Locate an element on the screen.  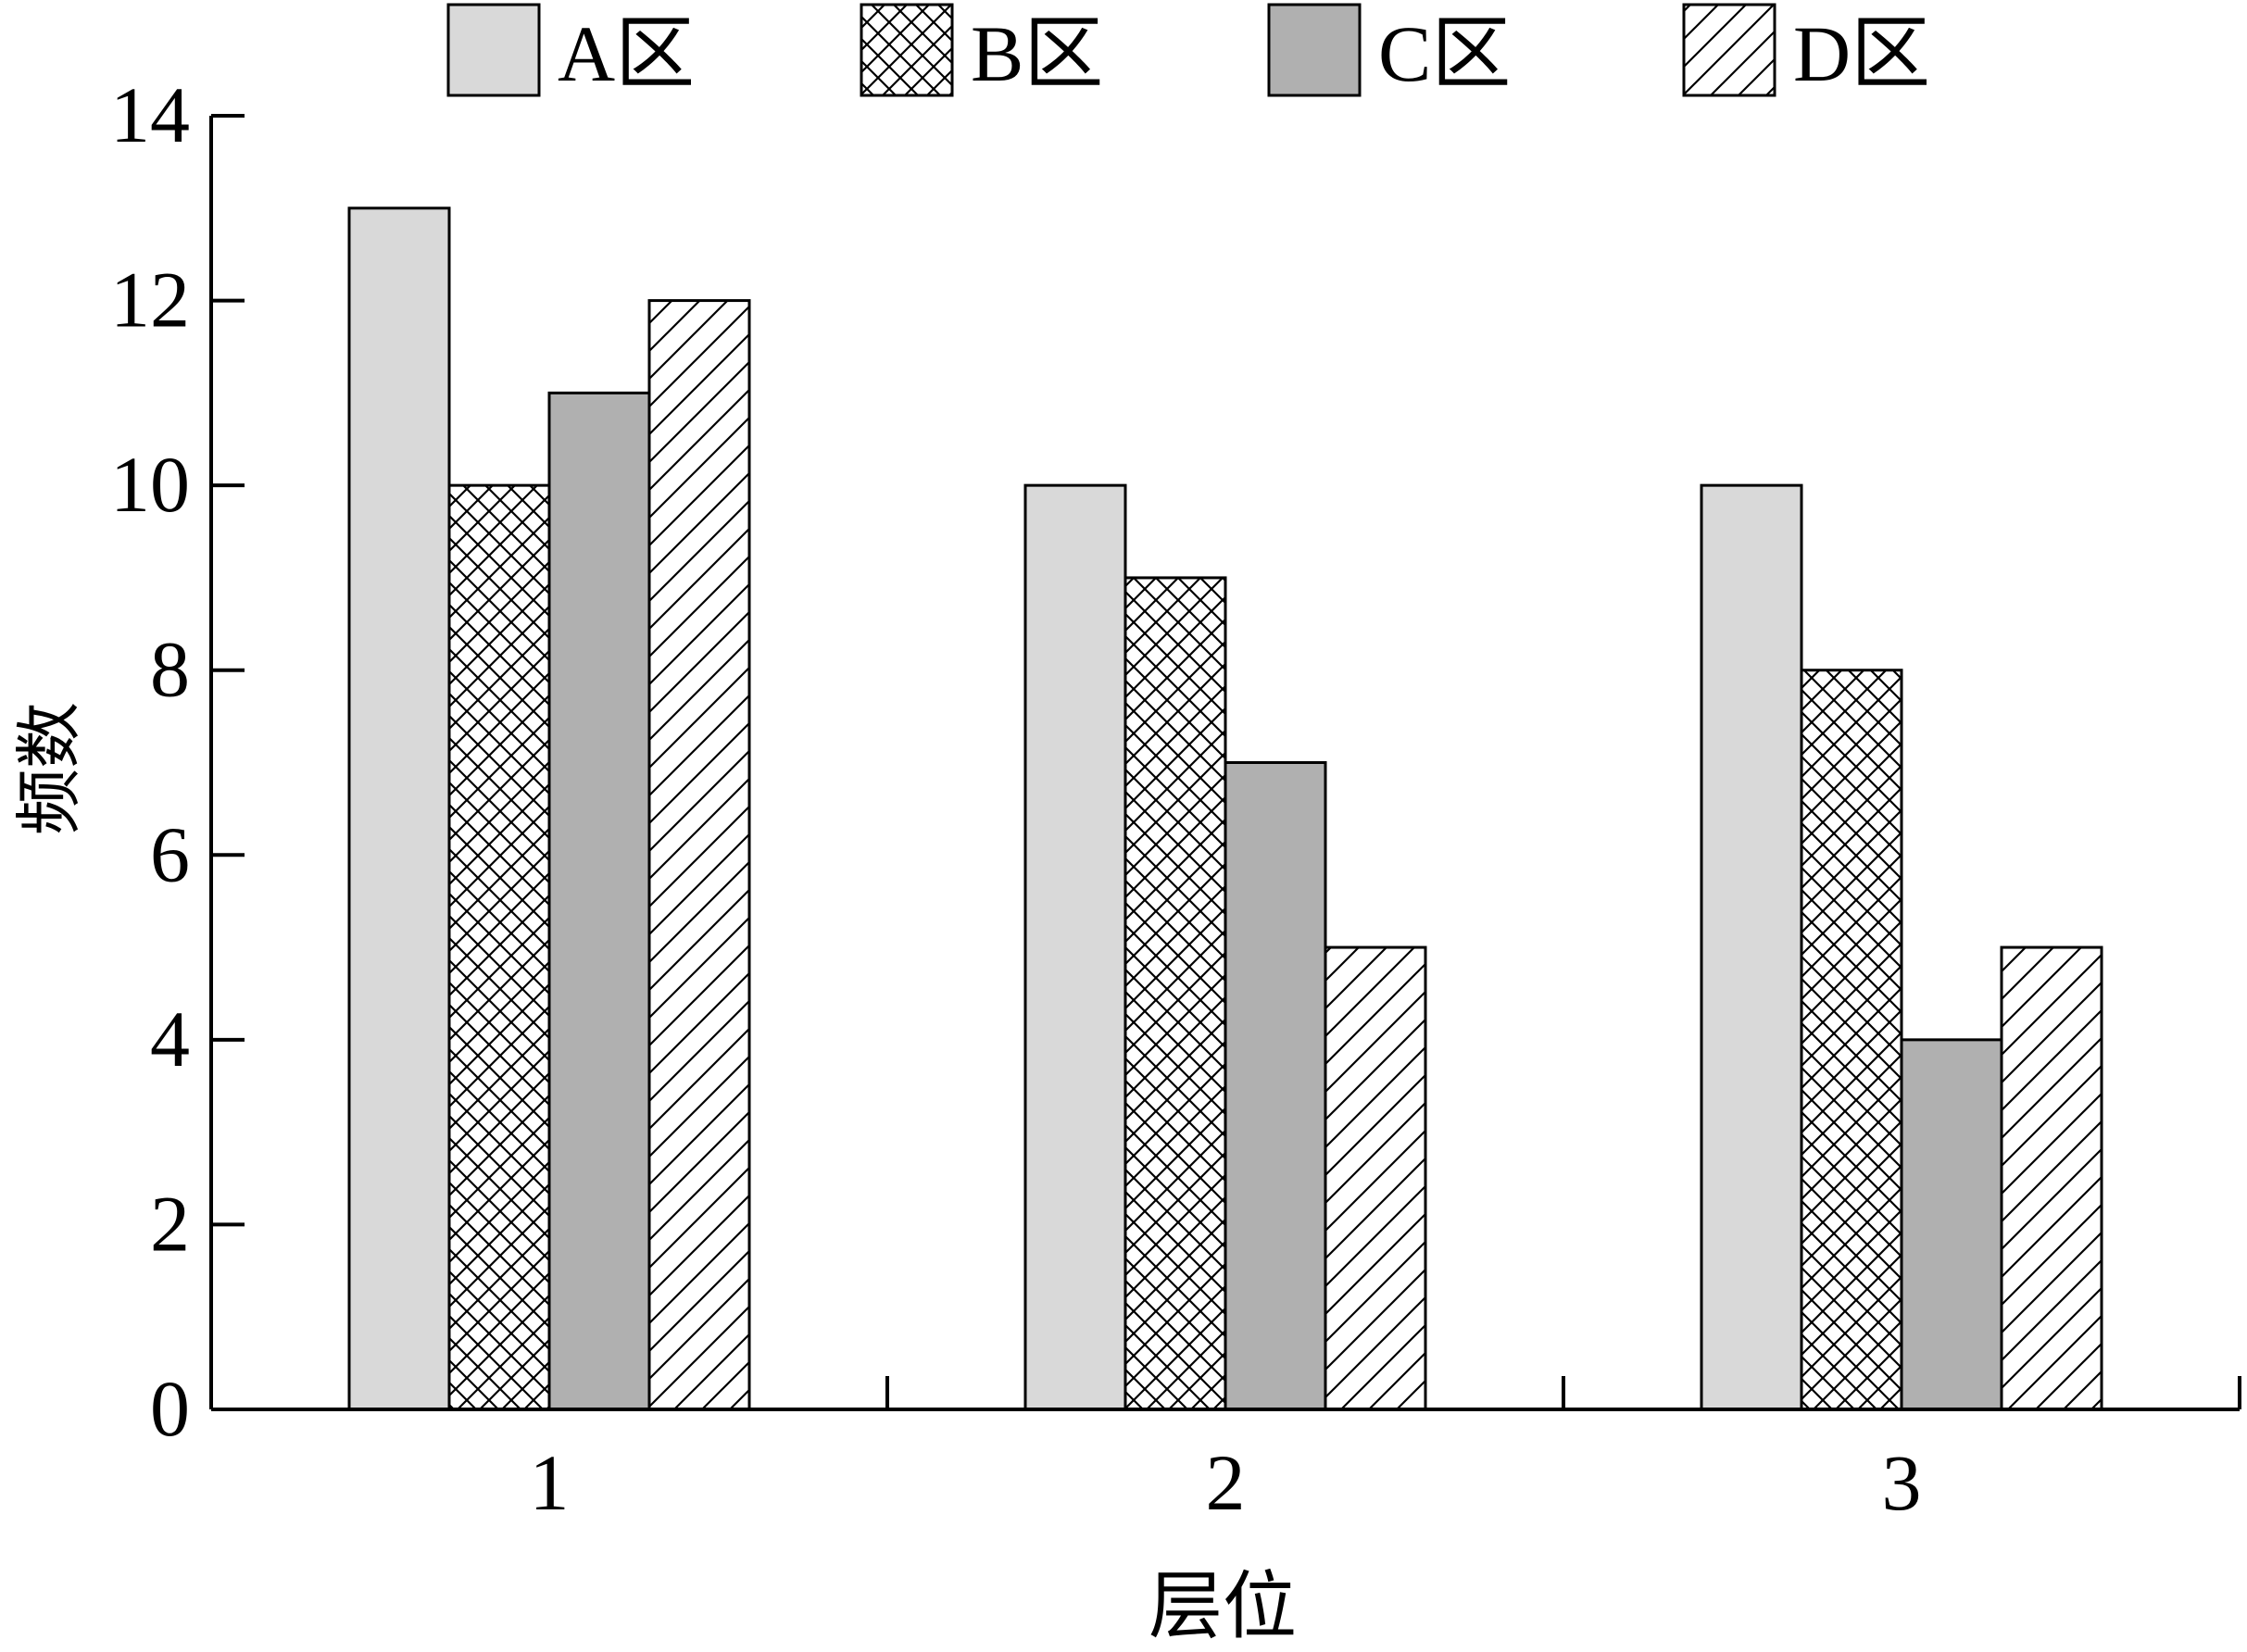
legend-label-1: A区 is located at coordinates (626, 53).